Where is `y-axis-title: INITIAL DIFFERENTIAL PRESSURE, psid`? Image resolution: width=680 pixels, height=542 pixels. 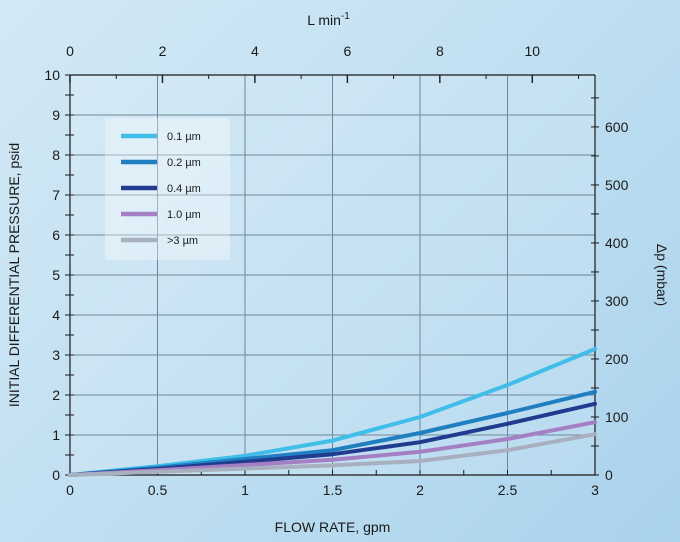
y-axis-title: INITIAL DIFFERENTIAL PRESSURE, psid is located at coordinates (14, 275).